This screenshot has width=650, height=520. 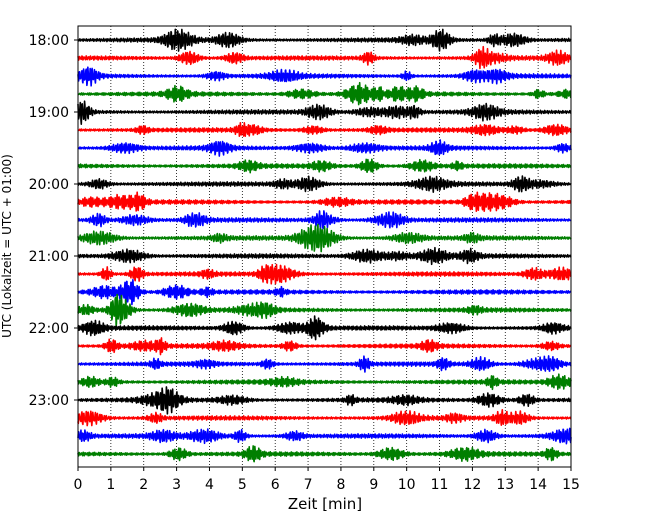 What do you see at coordinates (324, 113) in the screenshot?
I see `trace-1900` at bounding box center [324, 113].